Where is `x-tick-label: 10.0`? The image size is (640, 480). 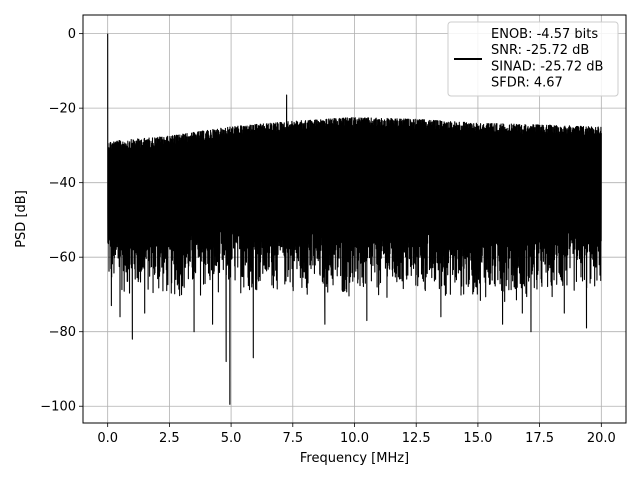
x-tick-label: 10.0 is located at coordinates (354, 438).